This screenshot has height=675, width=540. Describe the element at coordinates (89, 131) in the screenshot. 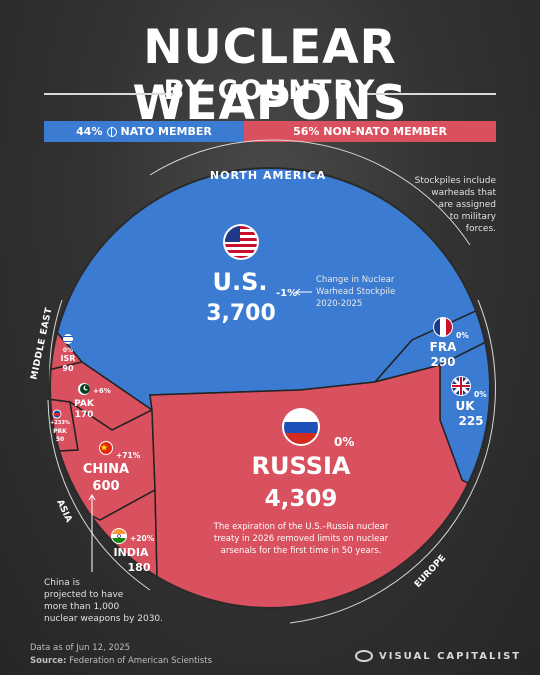

I see `nato-pct: 44%` at that location.